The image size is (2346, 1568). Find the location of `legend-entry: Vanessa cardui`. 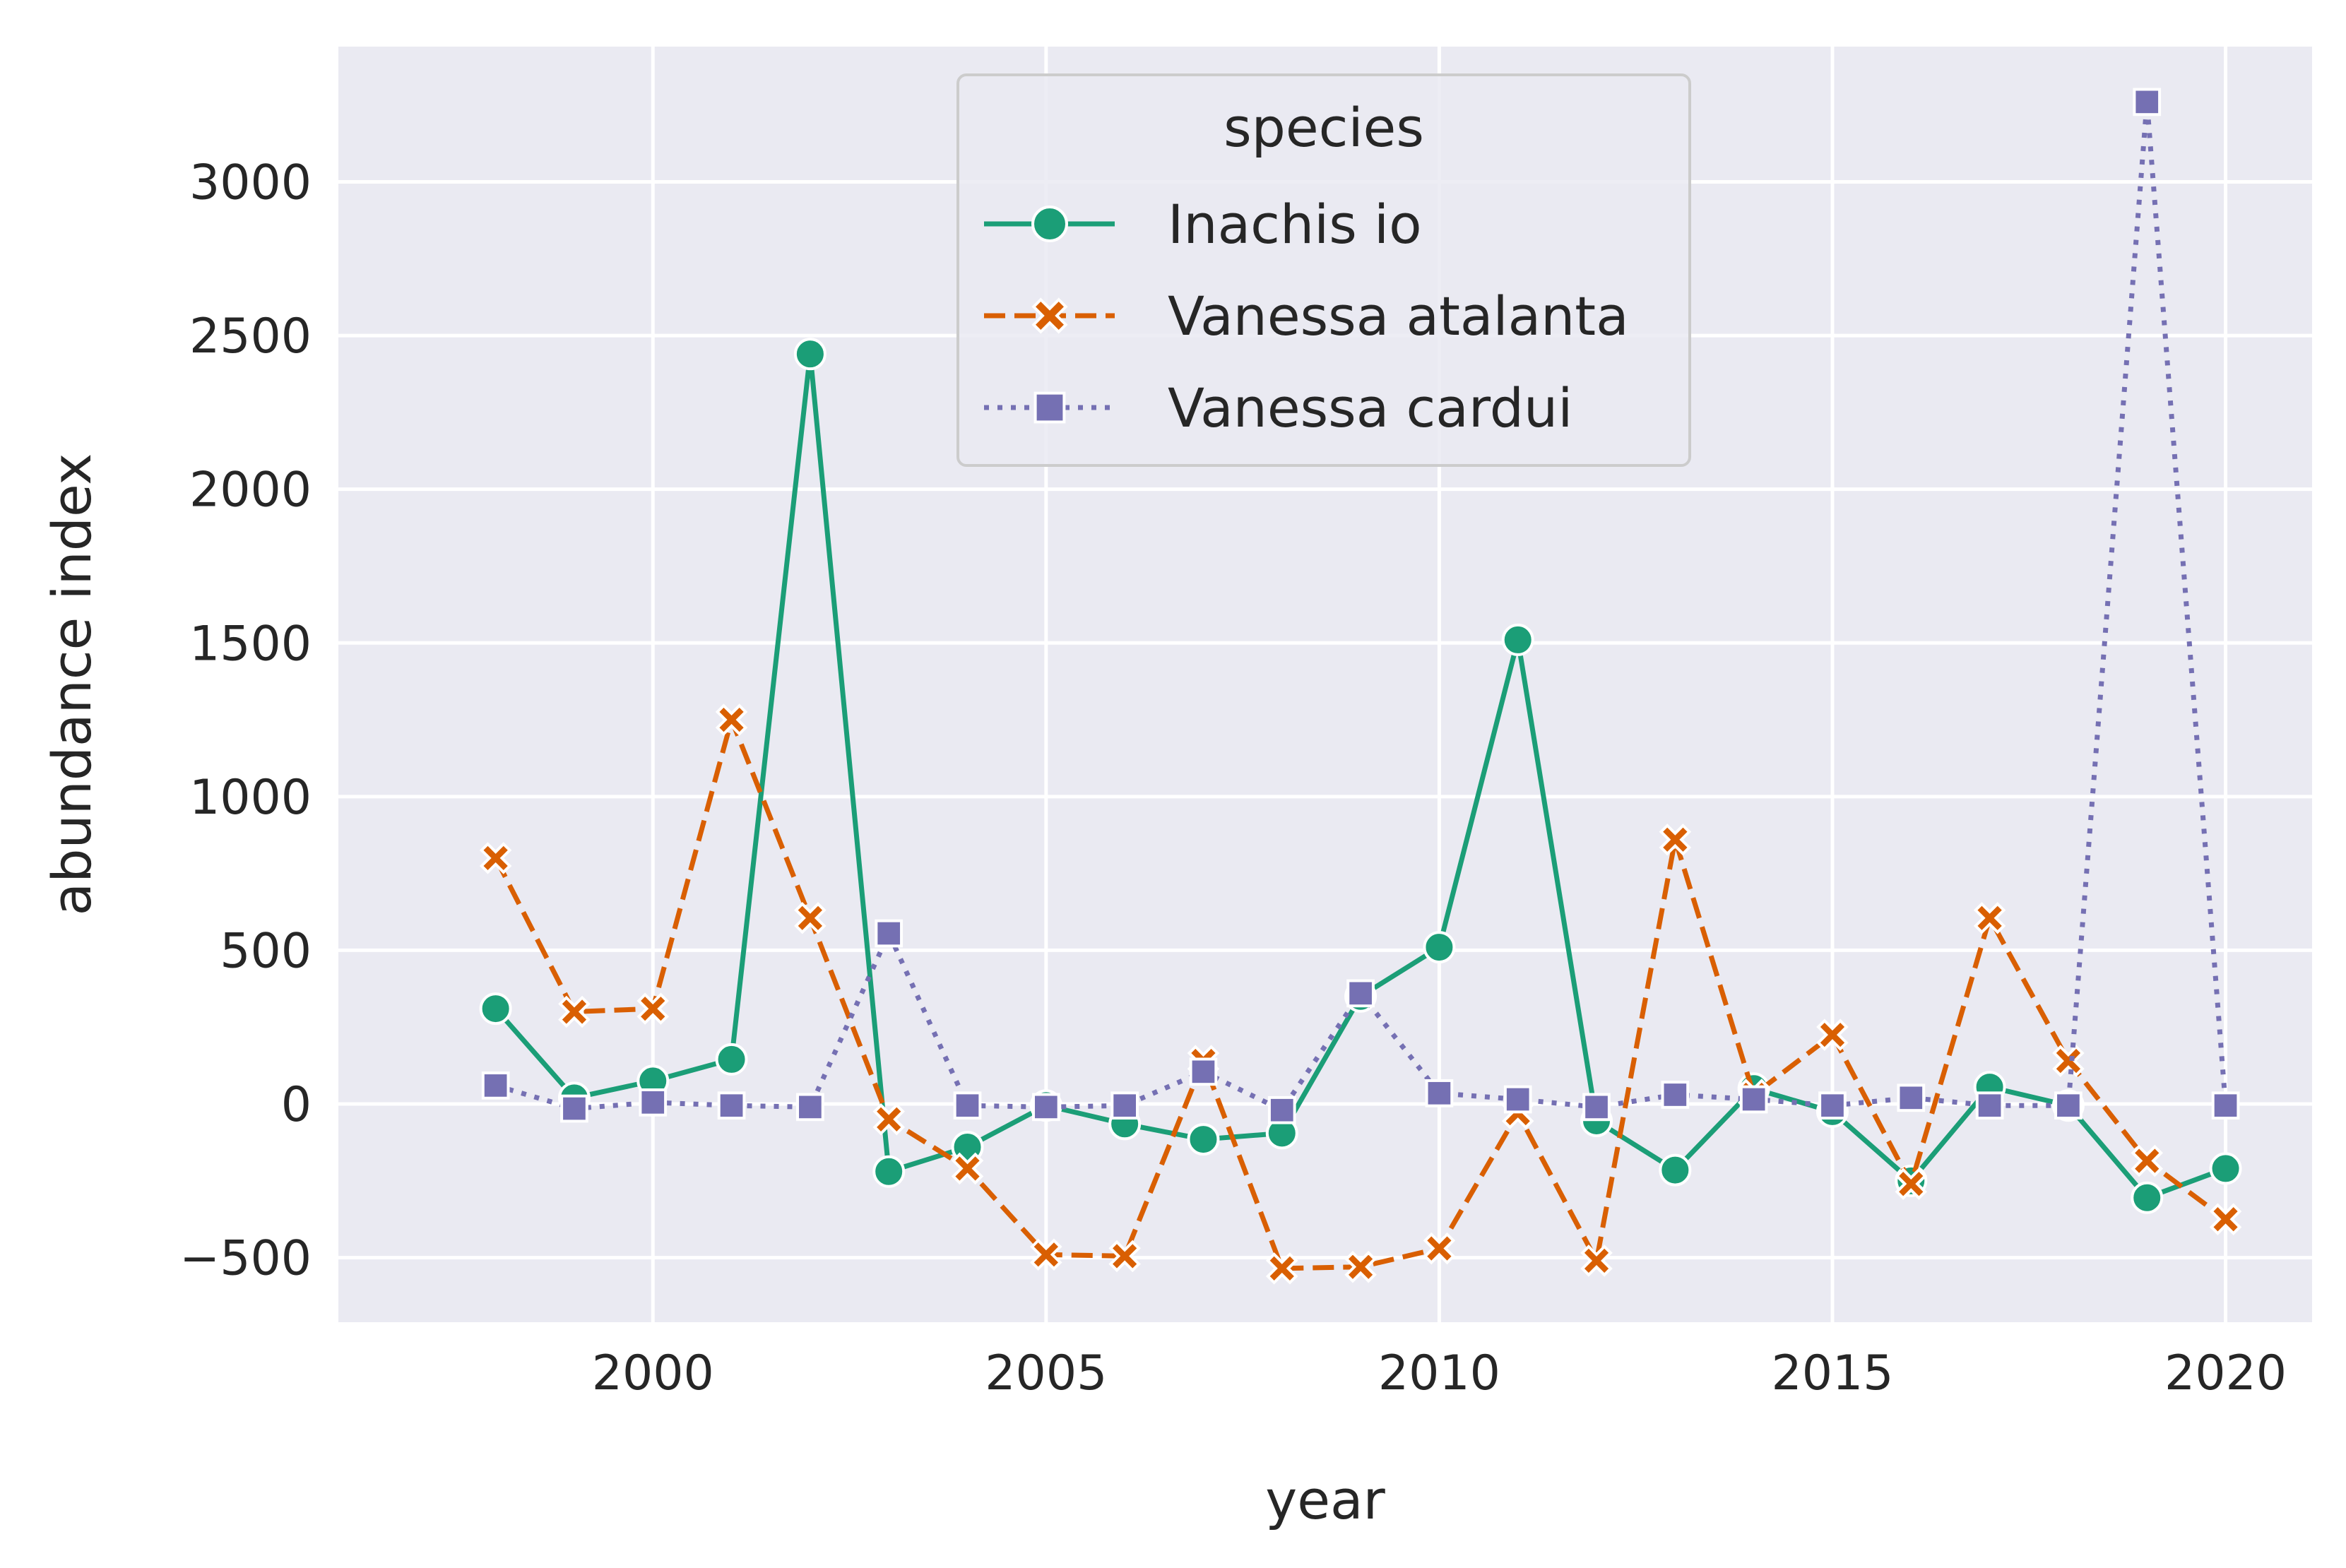

legend-entry: Vanessa cardui is located at coordinates (1278, 407).